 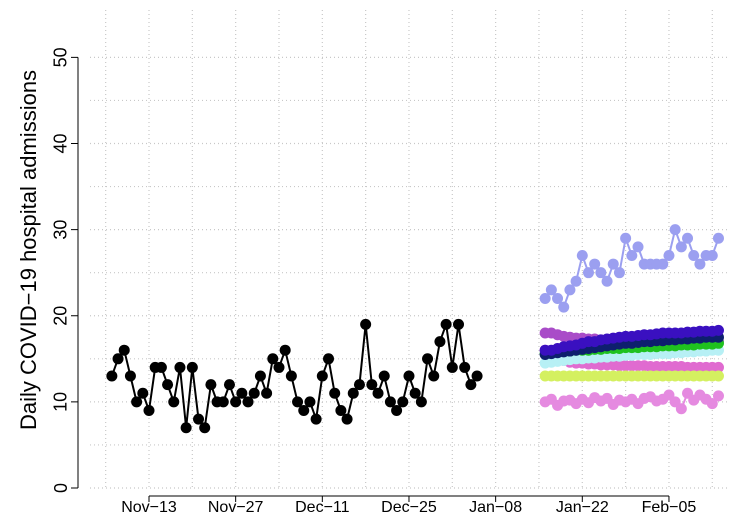 I want to click on y-axis-label: Daily COVID−19 hospital admissions, so click(x=28, y=250).